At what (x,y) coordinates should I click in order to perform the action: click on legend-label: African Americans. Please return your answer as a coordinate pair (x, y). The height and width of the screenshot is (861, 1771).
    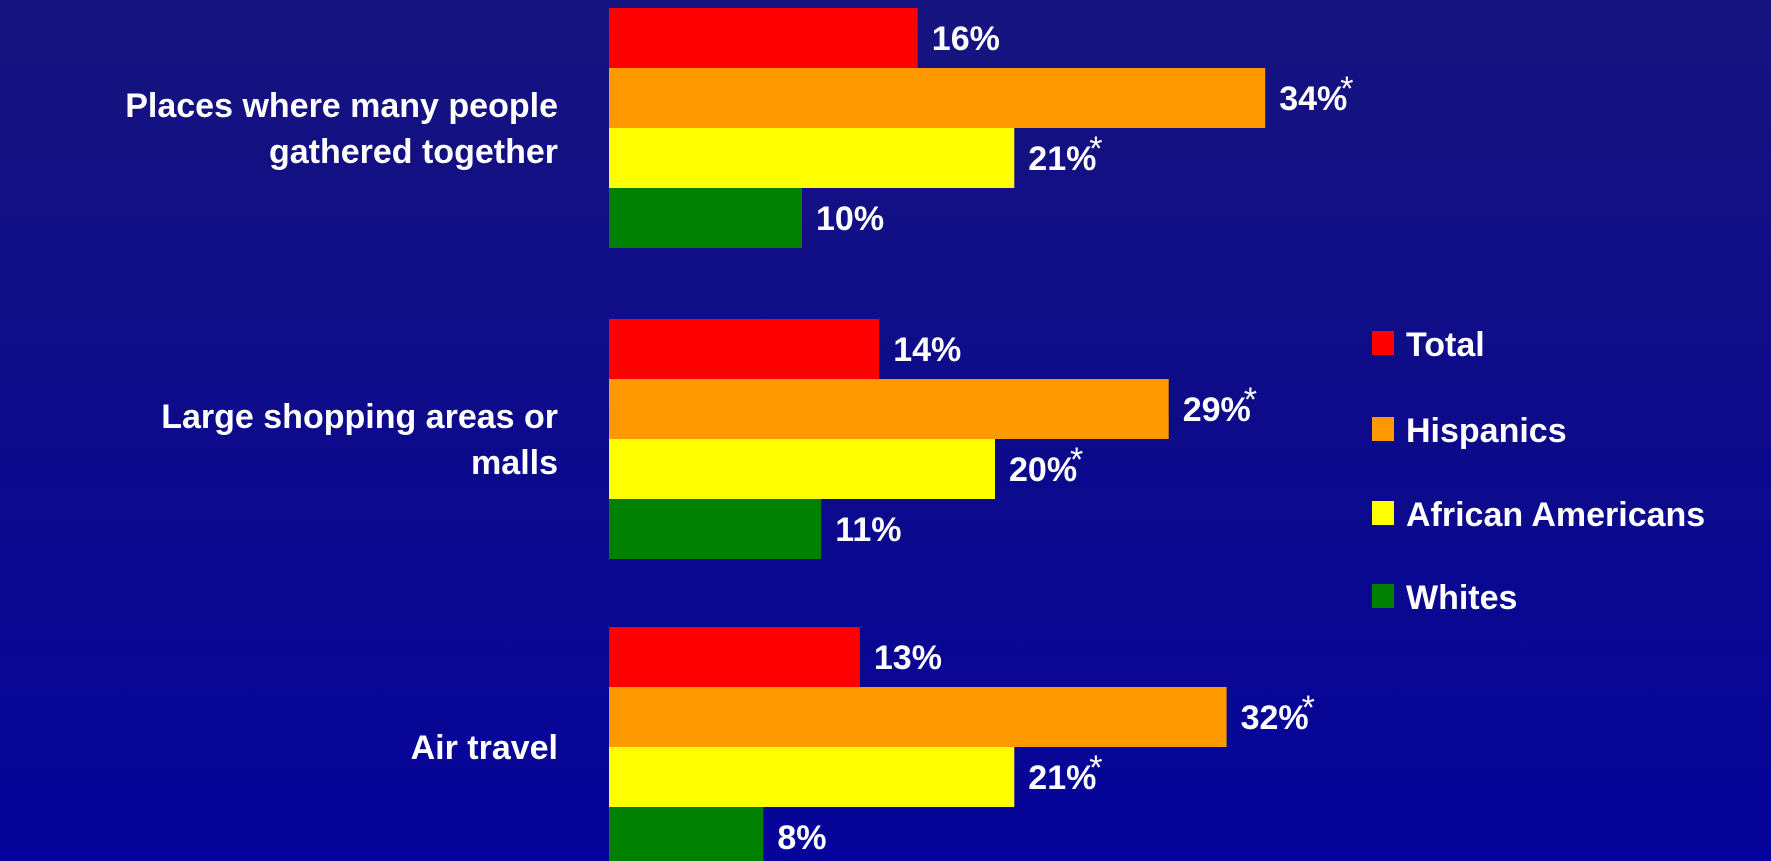
    Looking at the image, I should click on (1555, 515).